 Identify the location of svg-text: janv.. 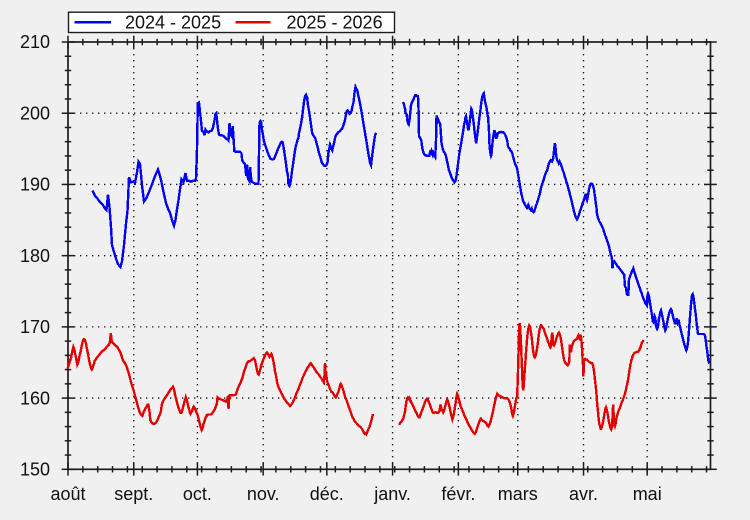
(392, 494).